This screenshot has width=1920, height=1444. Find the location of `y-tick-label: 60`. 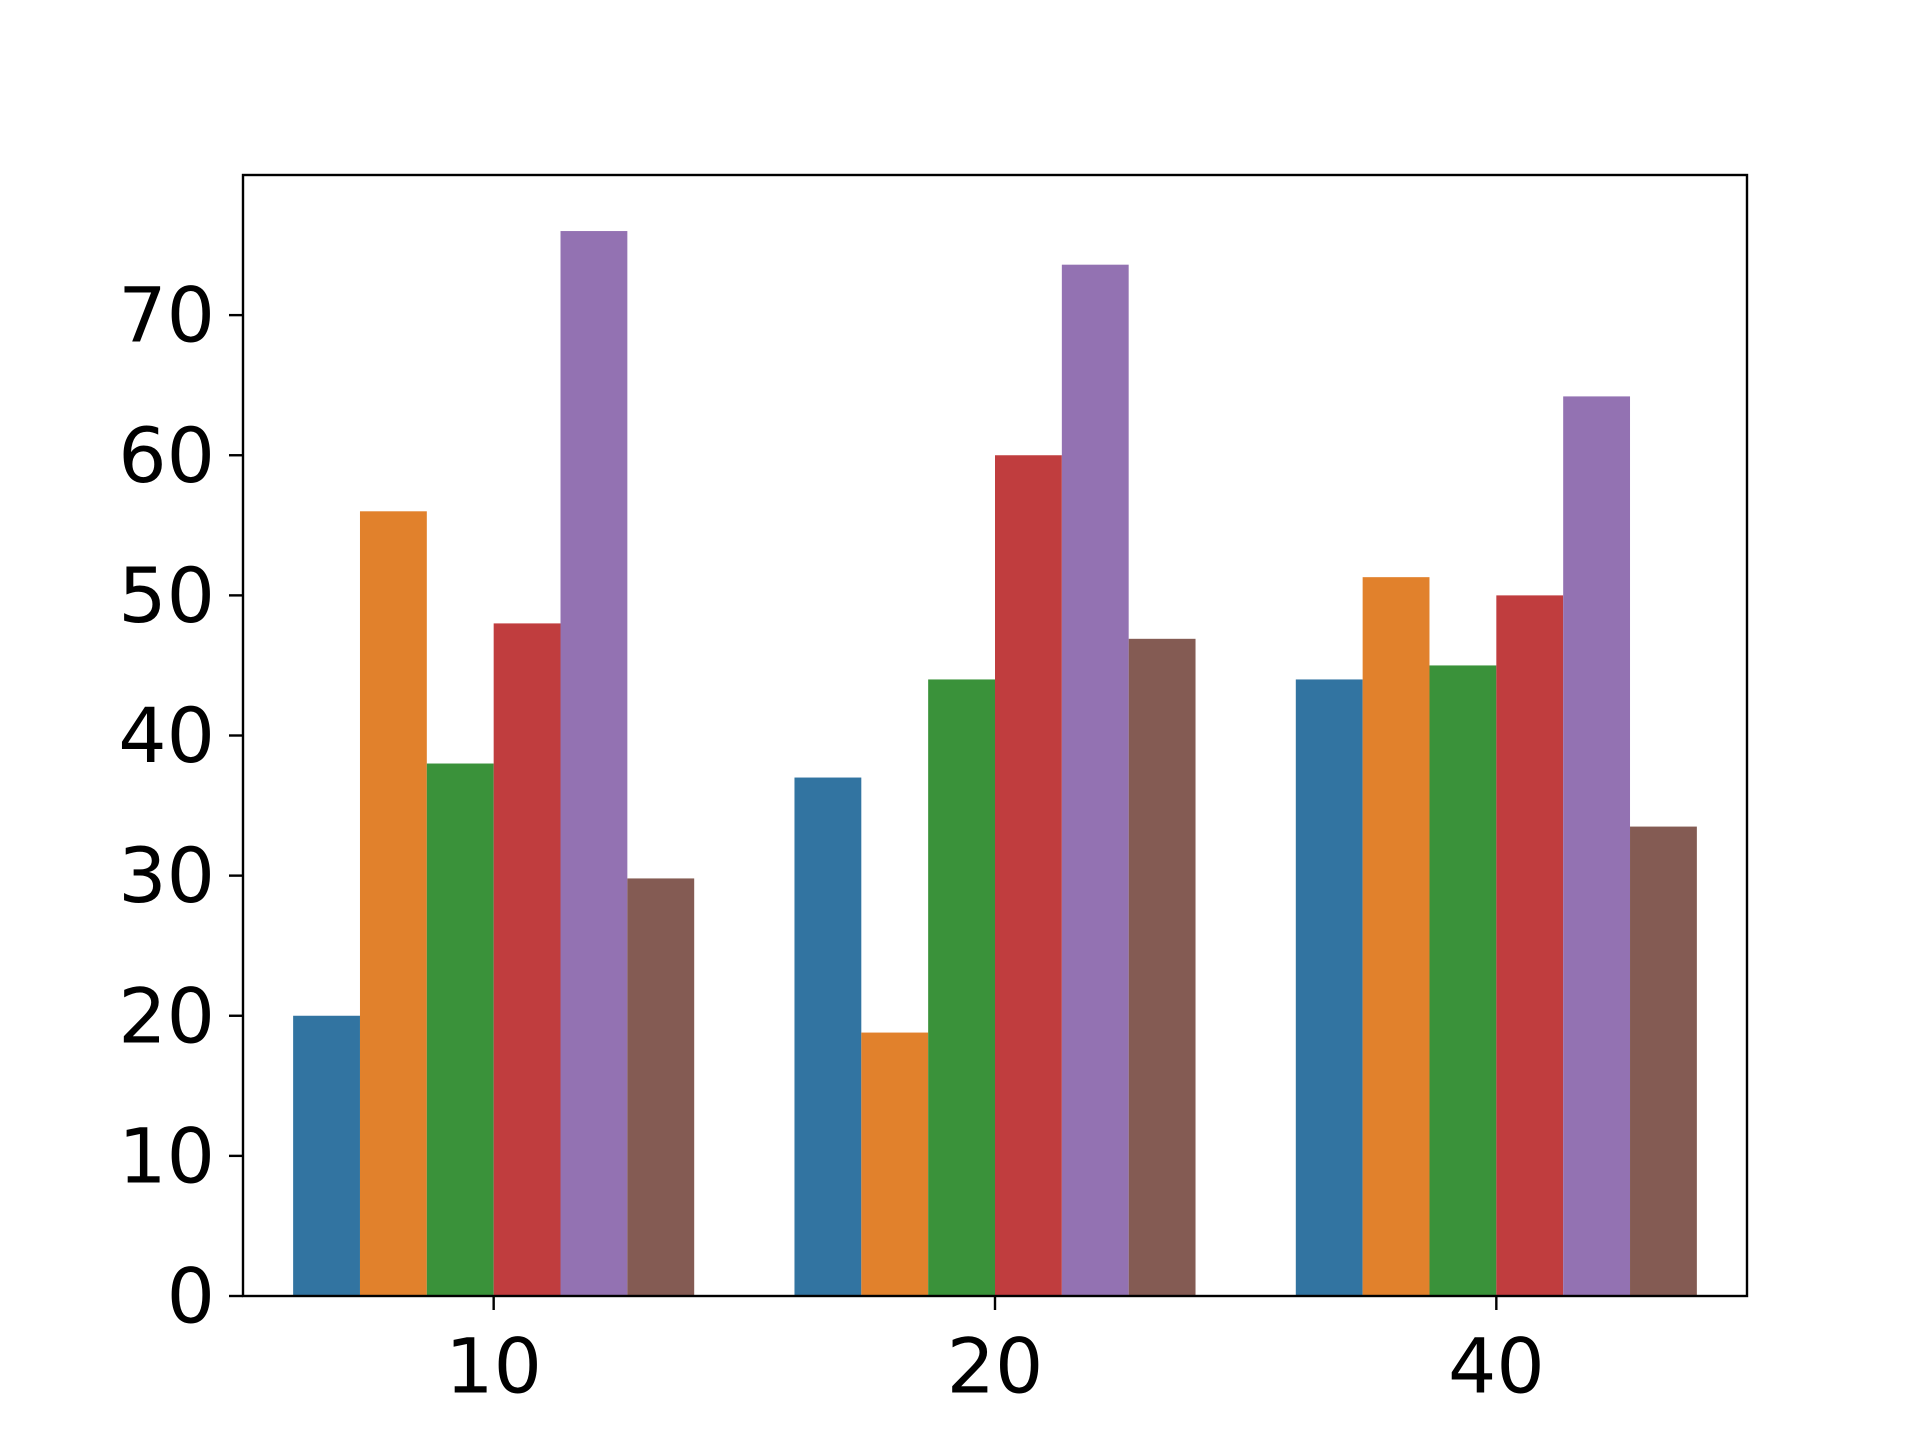

y-tick-label: 60 is located at coordinates (166, 455).